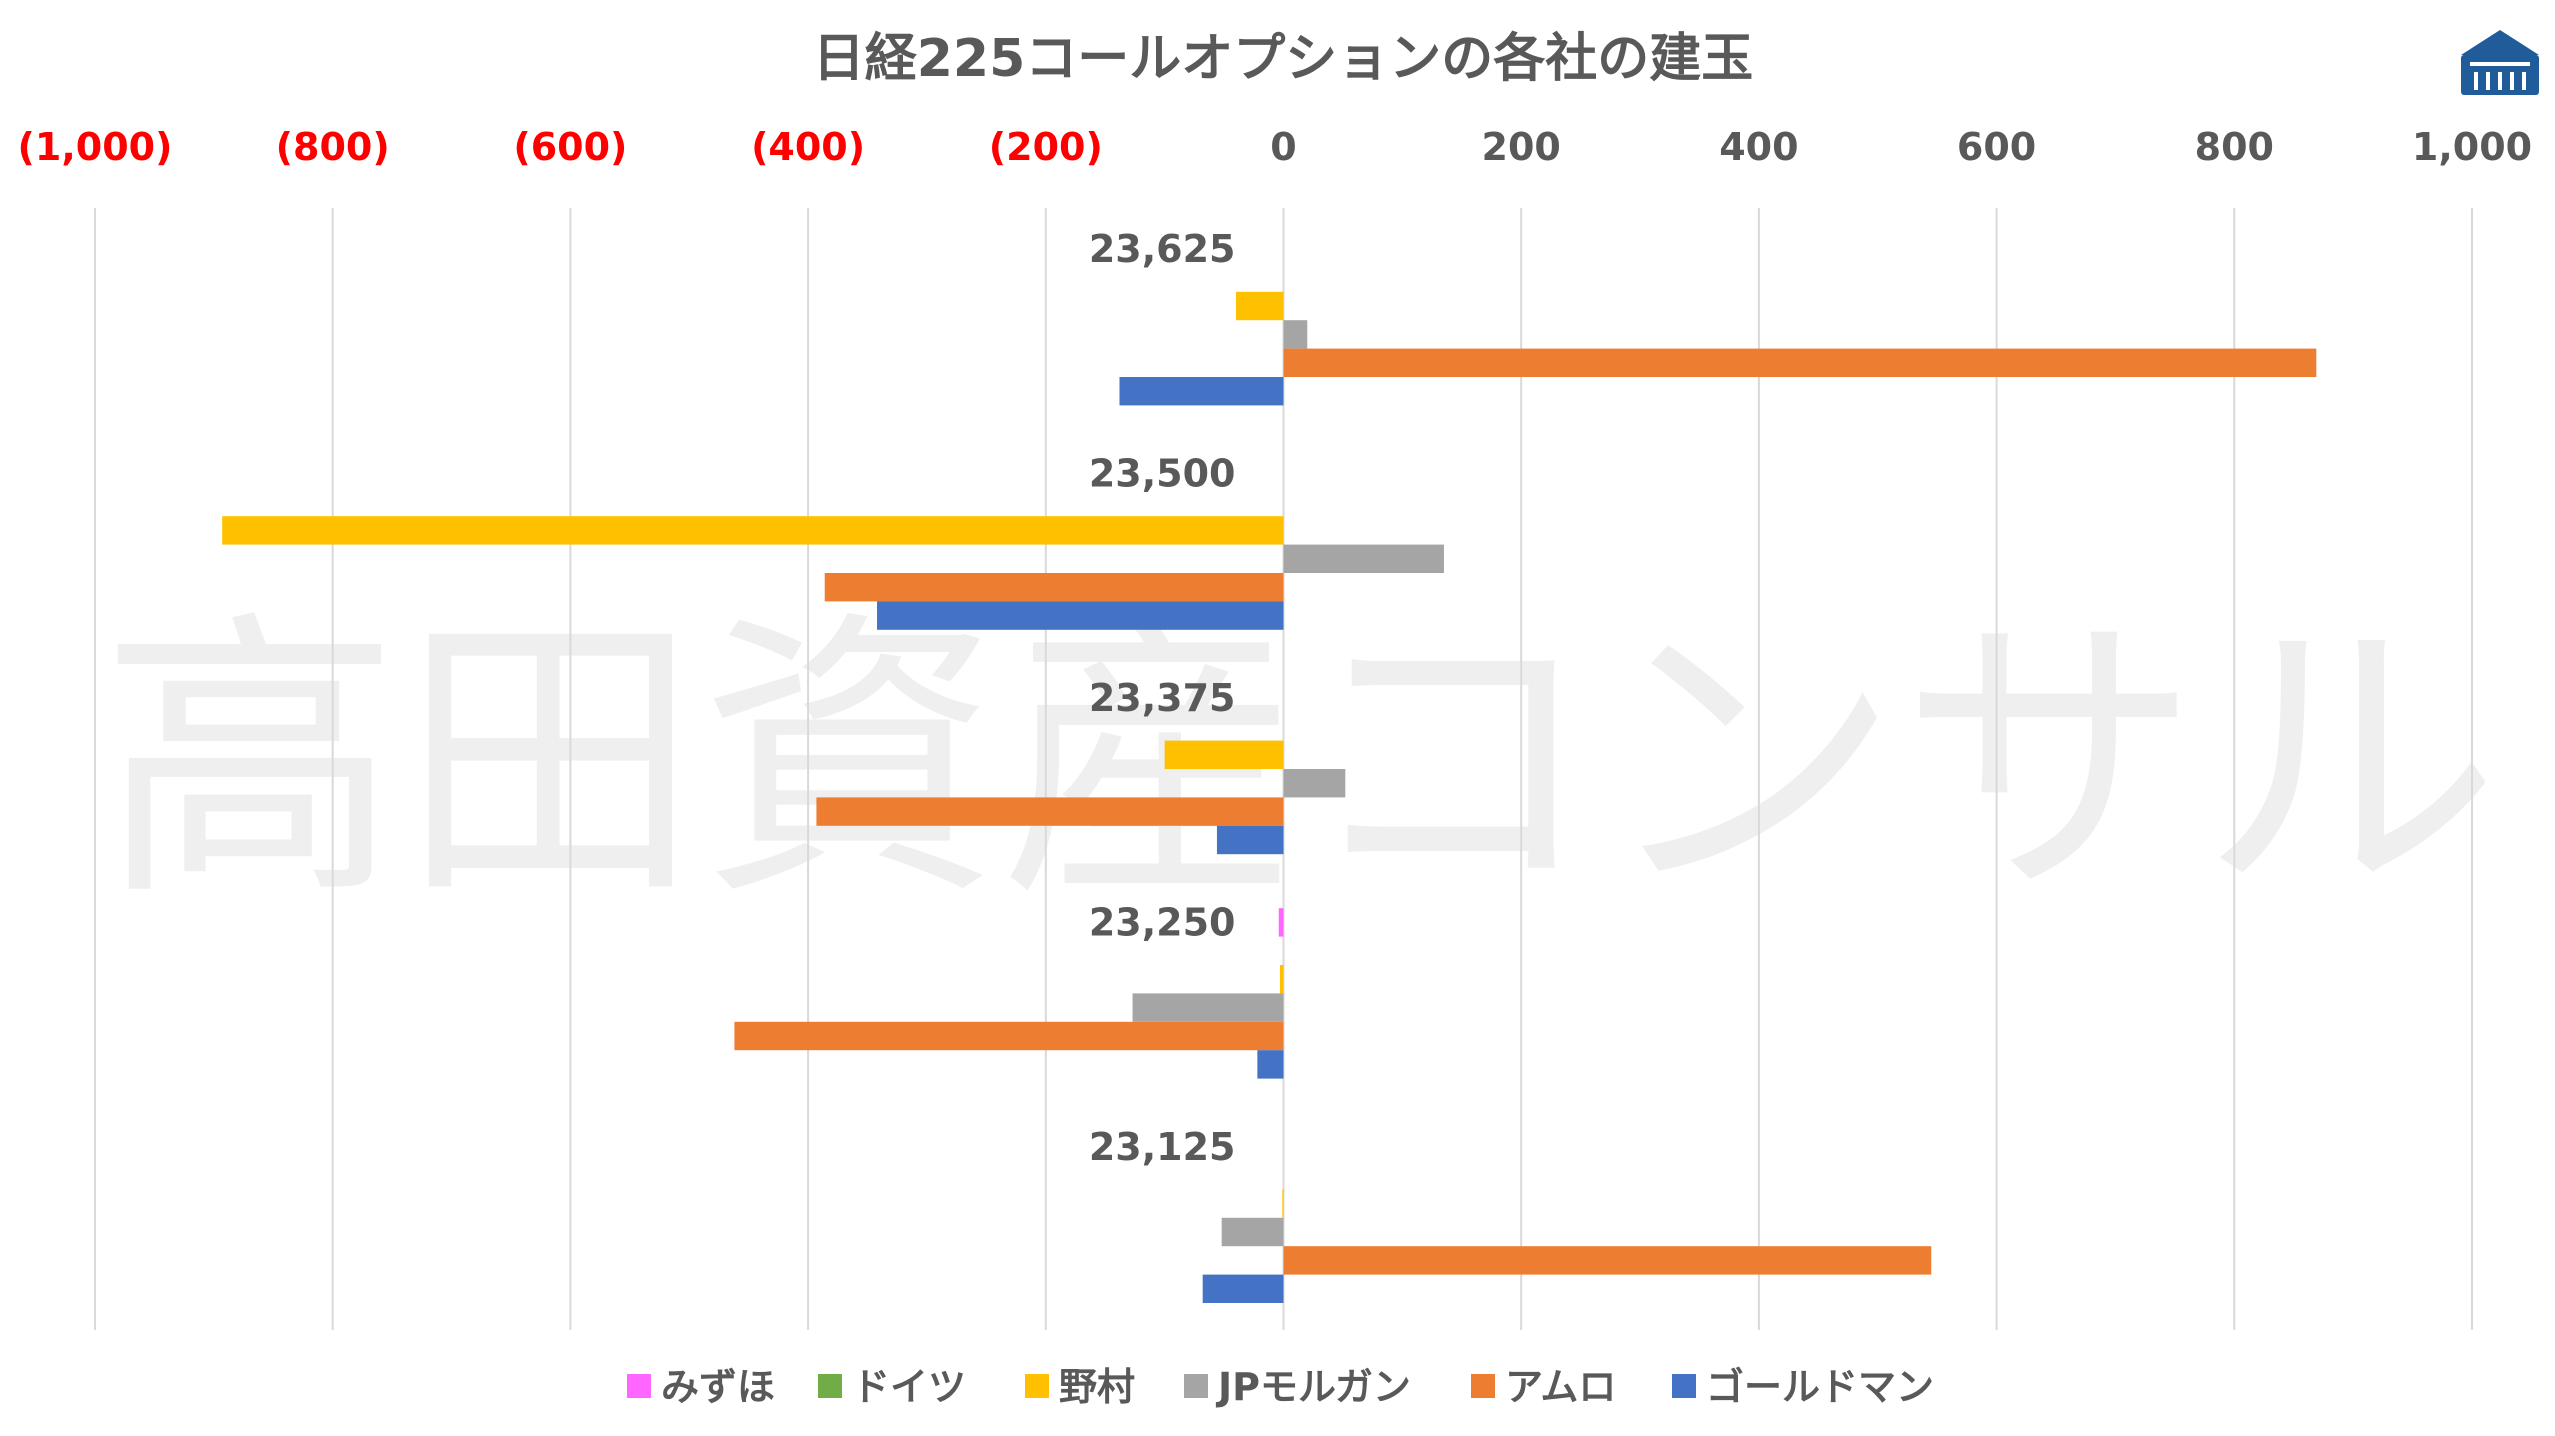 Image resolution: width=2555 pixels, height=1436 pixels. I want to click on legend-item: JPモルガン, so click(1297, 1387).